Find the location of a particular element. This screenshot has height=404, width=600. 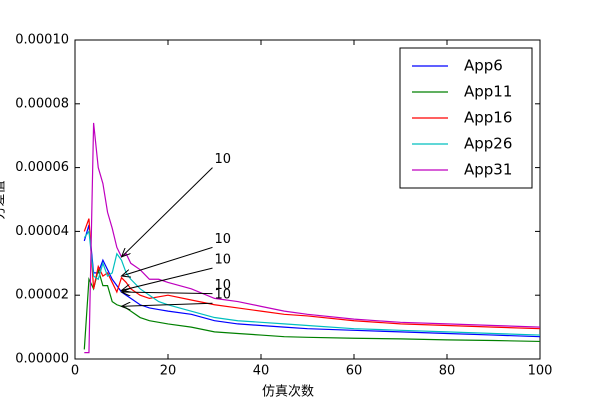

y-tick-label: 0.00000 is located at coordinates (42, 359).